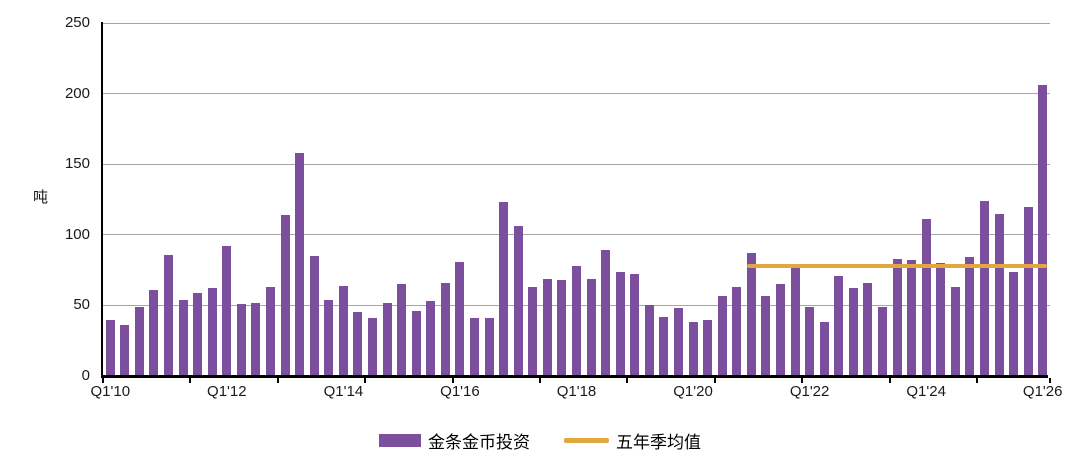  Describe the element at coordinates (1042, 391) in the screenshot. I see `x-tick-label-Q1'26: Q1'26` at that location.